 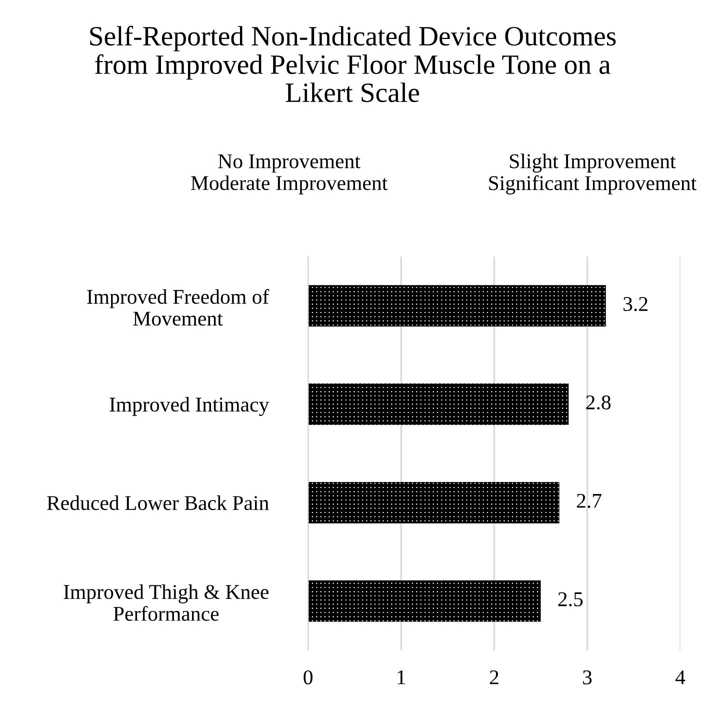 I want to click on data-label: 3.2, so click(x=636, y=304).